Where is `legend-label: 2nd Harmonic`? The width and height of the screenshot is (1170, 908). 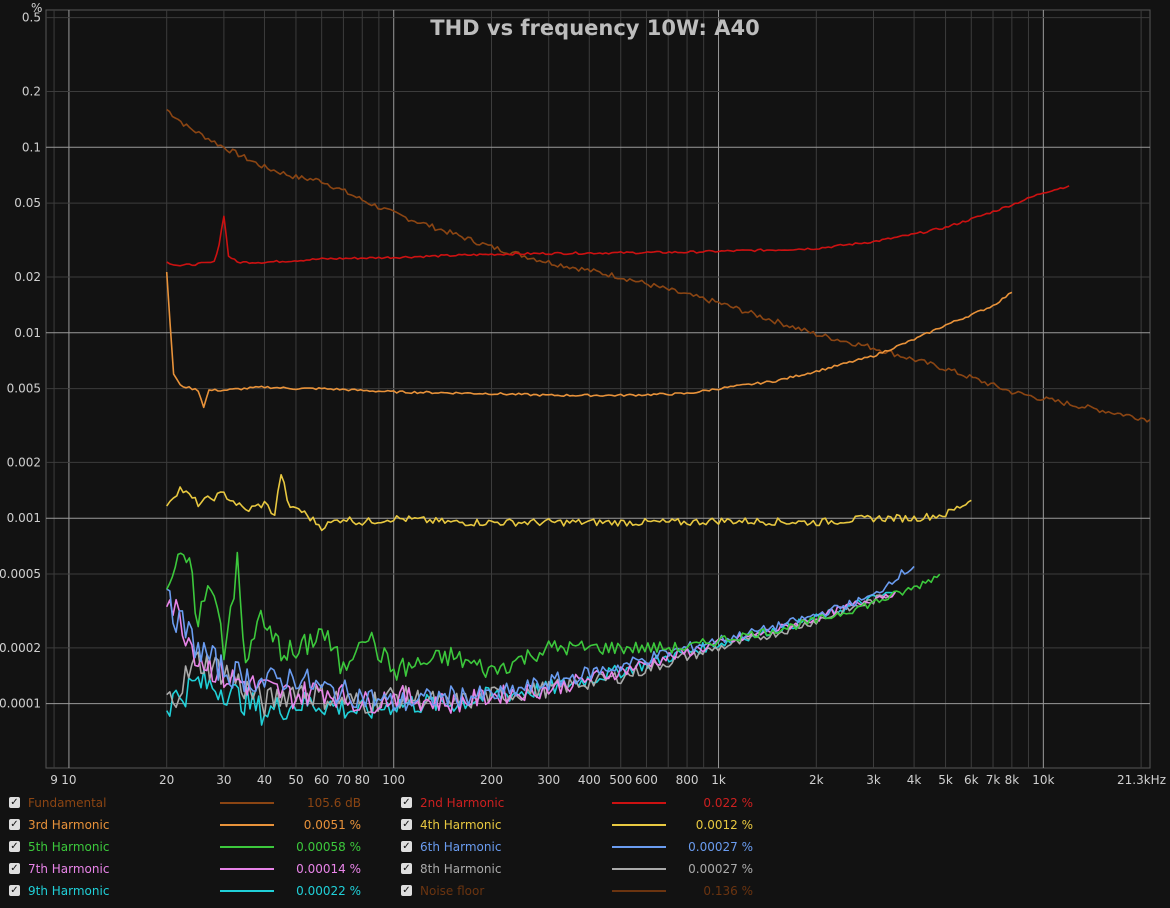
legend-label: 2nd Harmonic is located at coordinates (462, 803).